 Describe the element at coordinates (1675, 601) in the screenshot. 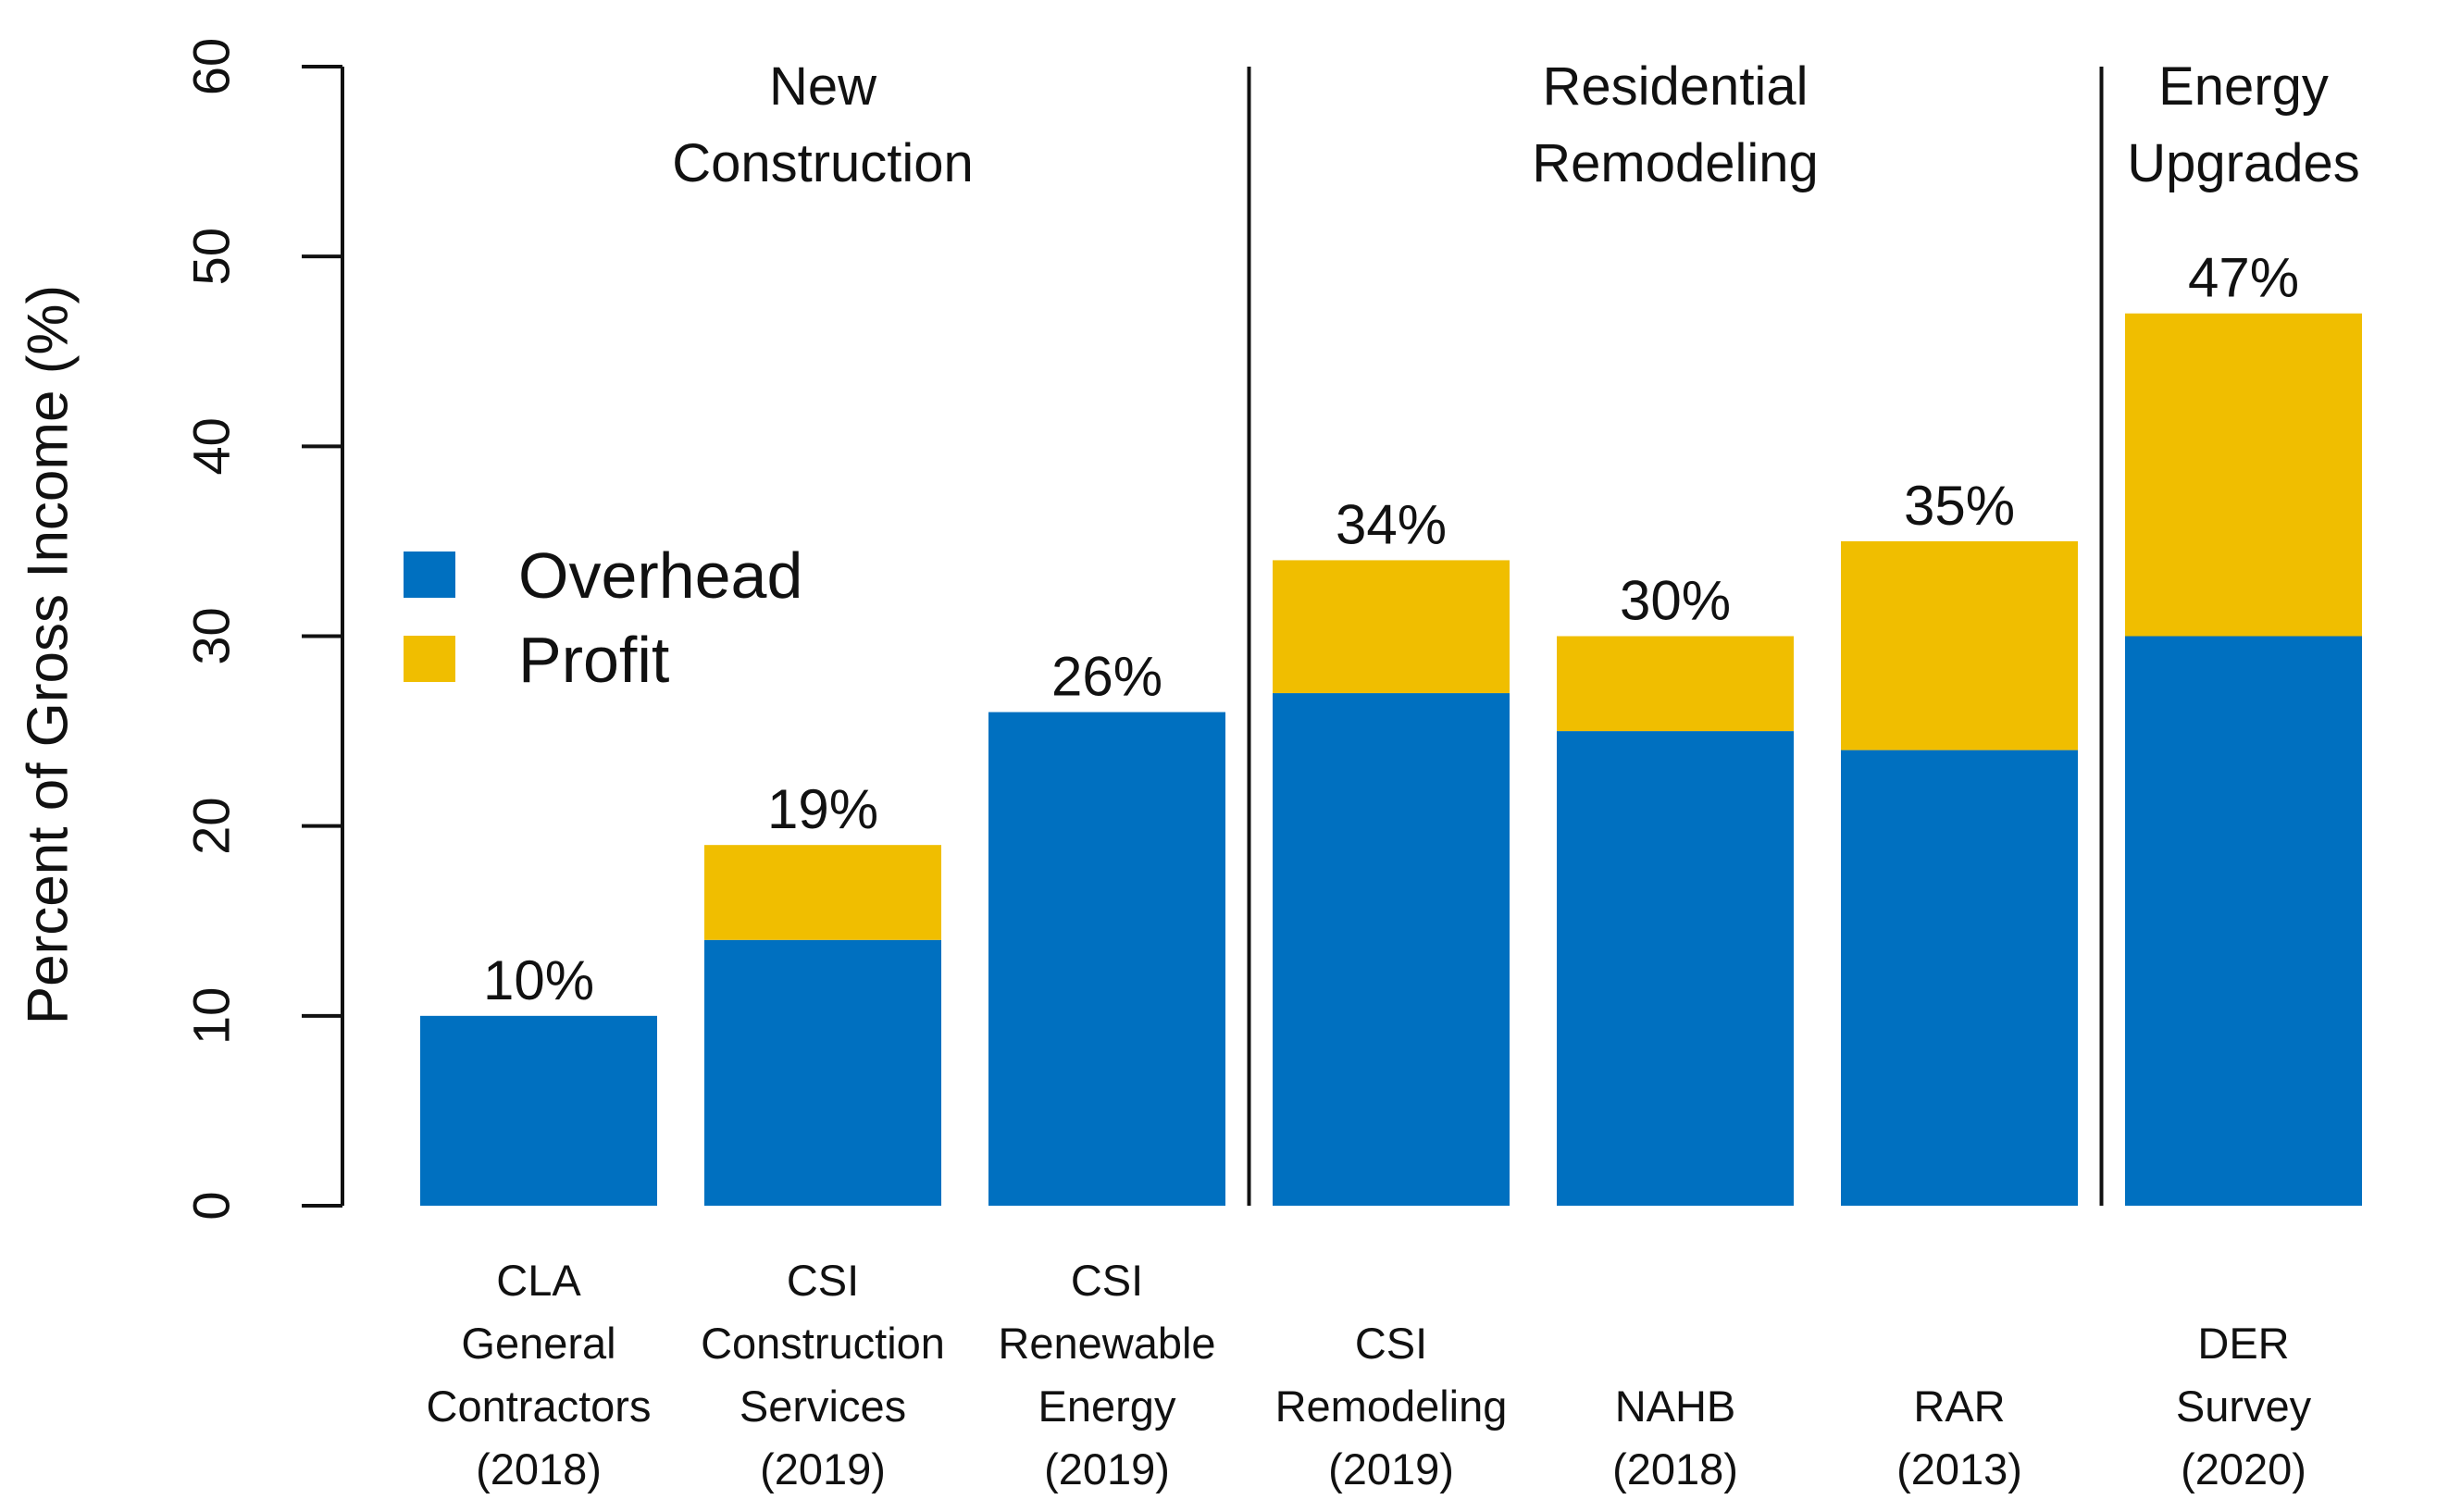

I see `bar-total-label: 30%` at that location.